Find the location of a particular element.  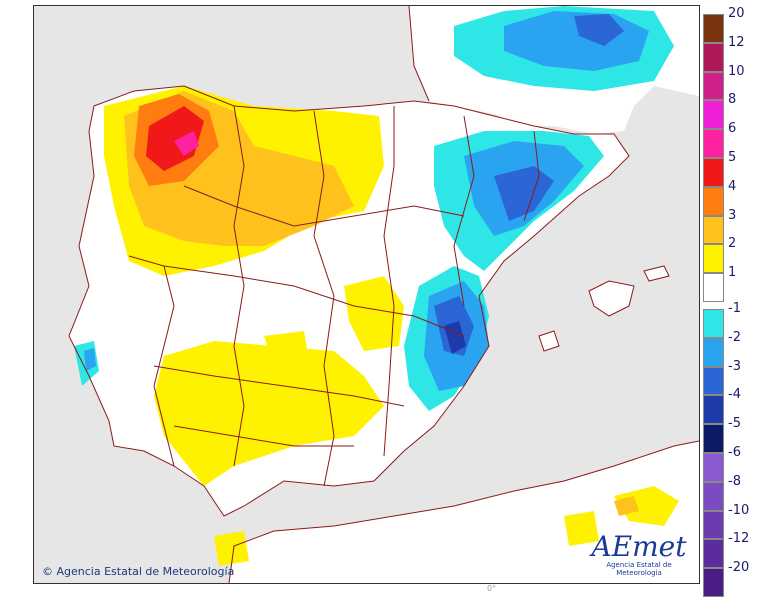

legend-label-pos-5: 5 is located at coordinates (732, 157).